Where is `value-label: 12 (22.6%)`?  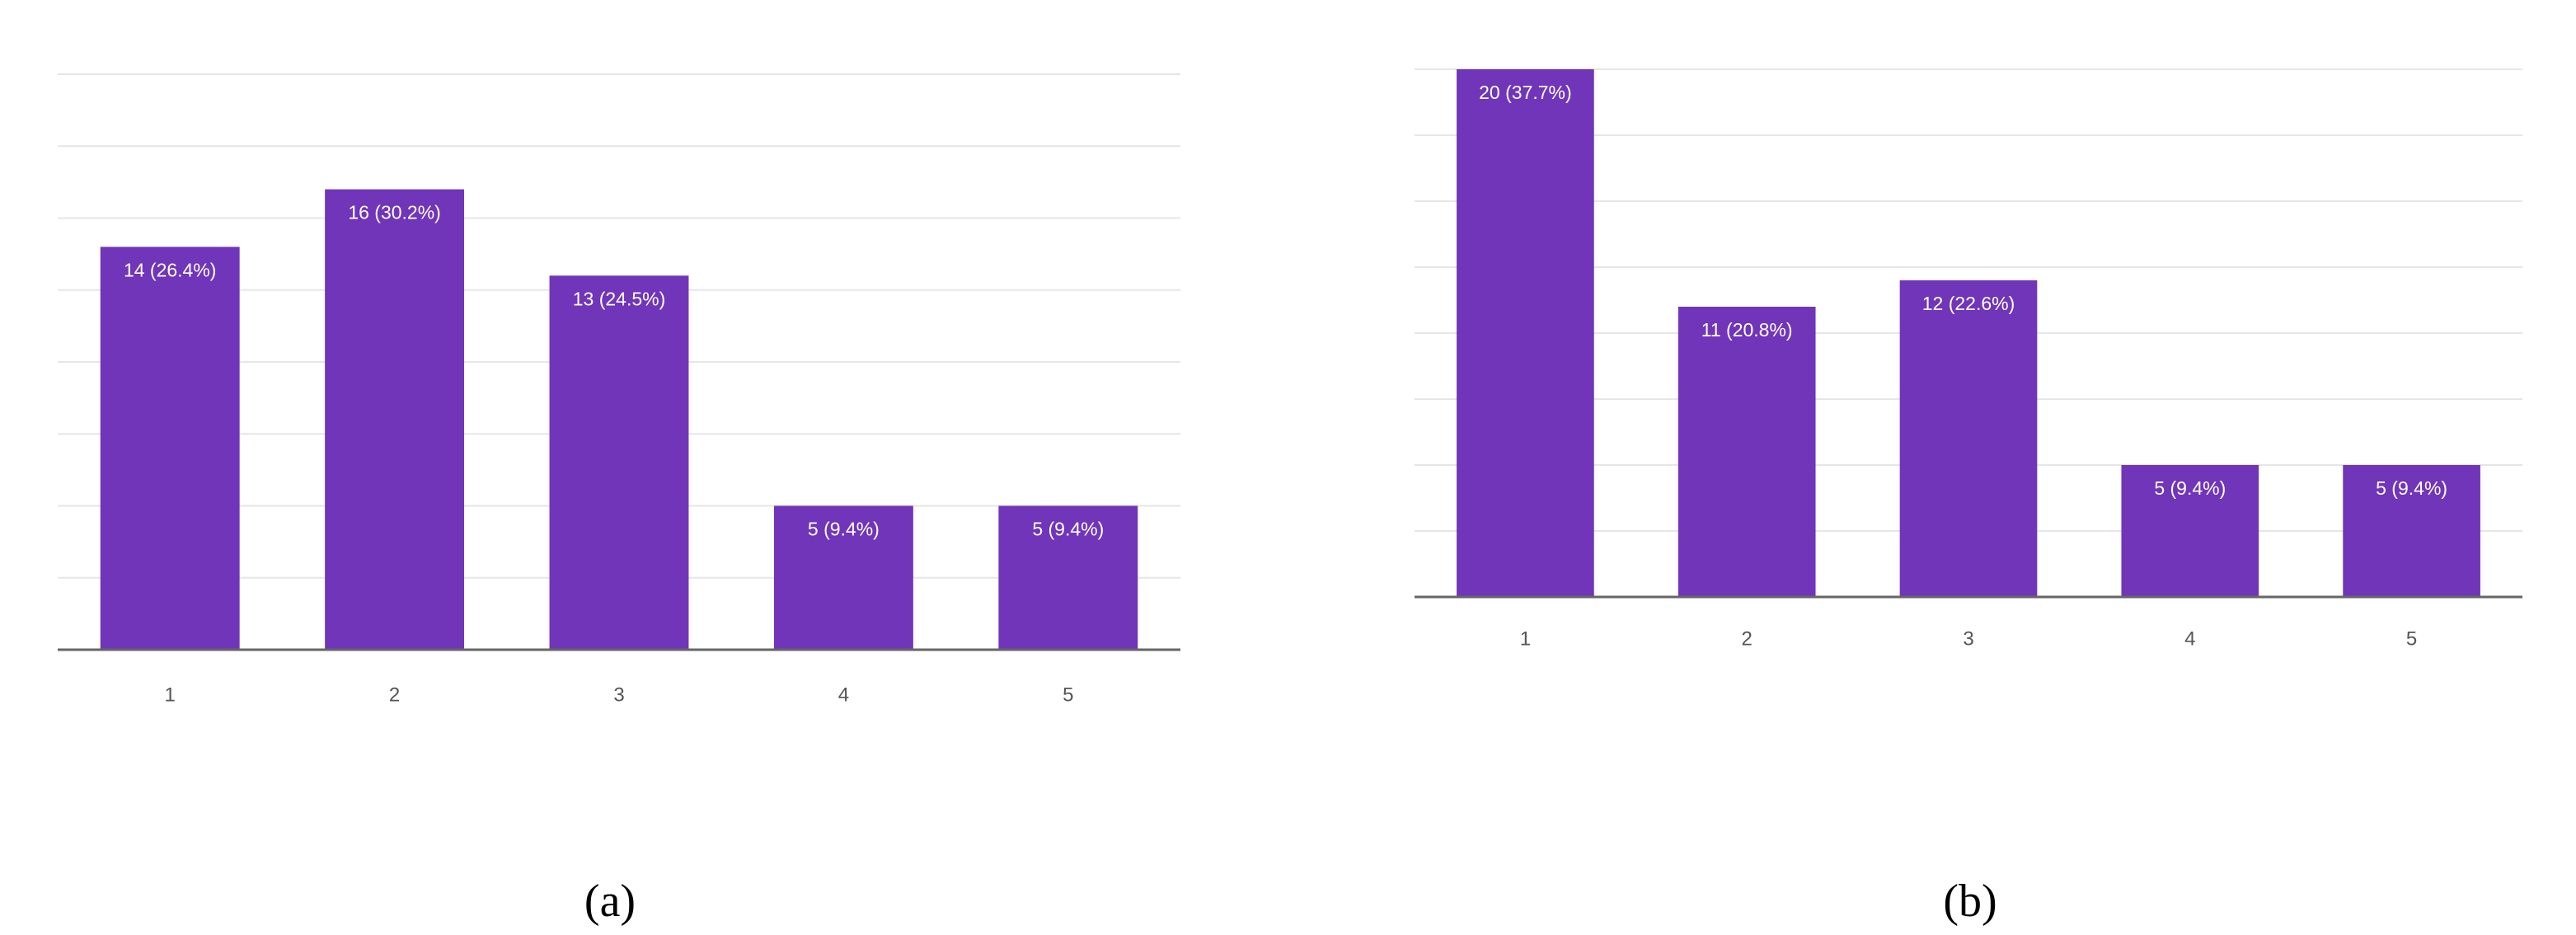 value-label: 12 (22.6%) is located at coordinates (1969, 303).